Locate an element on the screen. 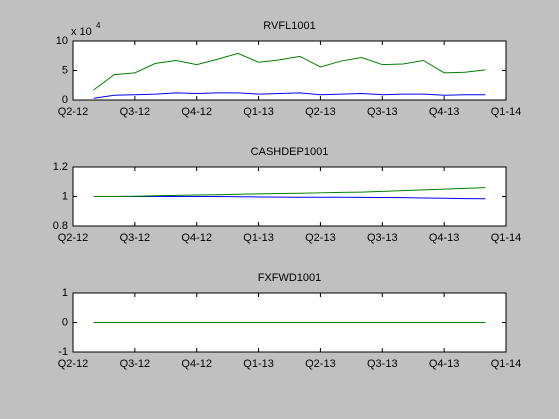 This screenshot has width=559, height=419. chart-title: FXFWD1001 is located at coordinates (290, 278).